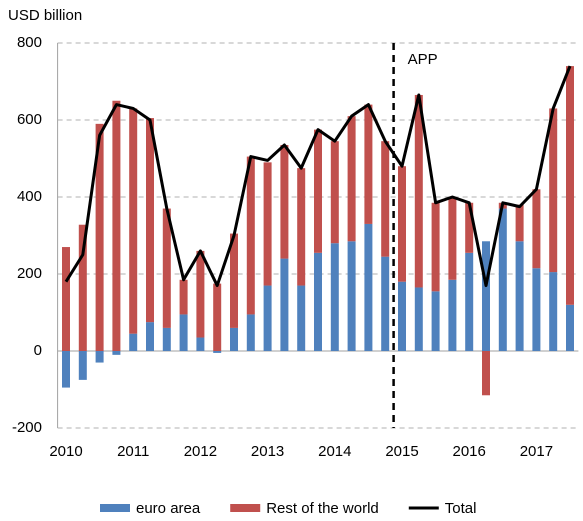 This screenshot has height=521, width=583. What do you see at coordinates (461, 508) in the screenshot?
I see `legend-label: Total` at bounding box center [461, 508].